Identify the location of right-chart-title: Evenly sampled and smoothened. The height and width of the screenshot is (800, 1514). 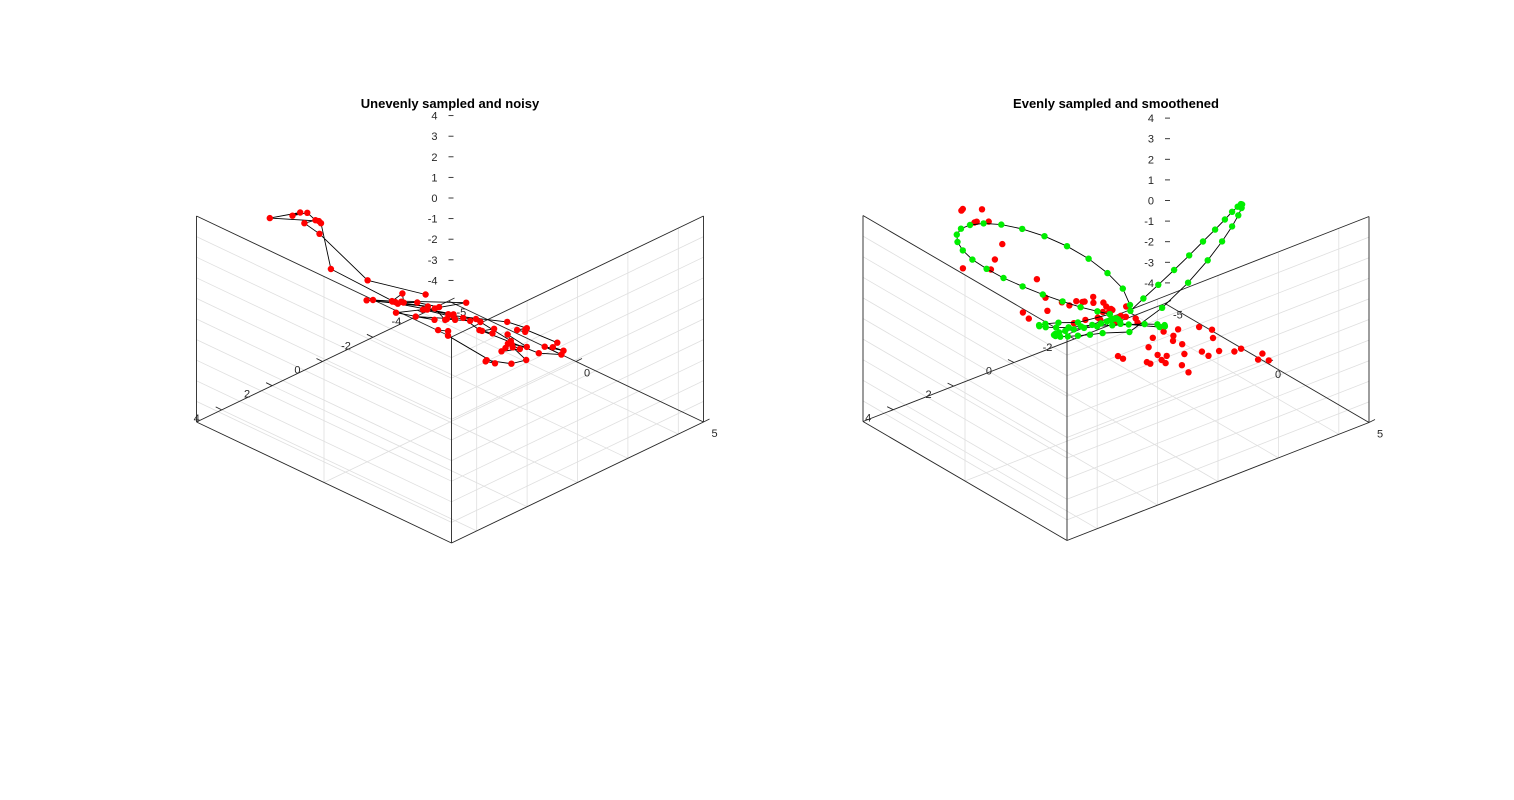
(1116, 103).